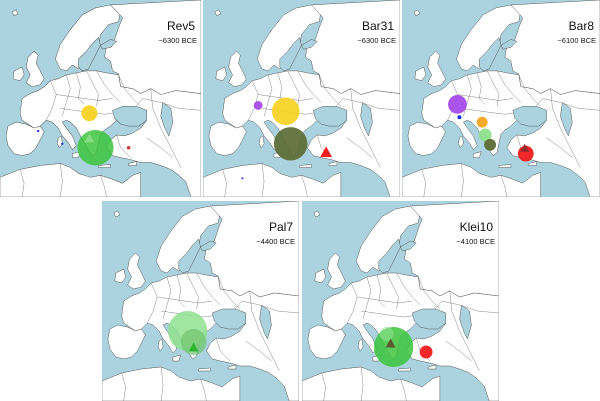  What do you see at coordinates (275, 241) in the screenshot?
I see `panel-date: ~4400 BCE` at bounding box center [275, 241].